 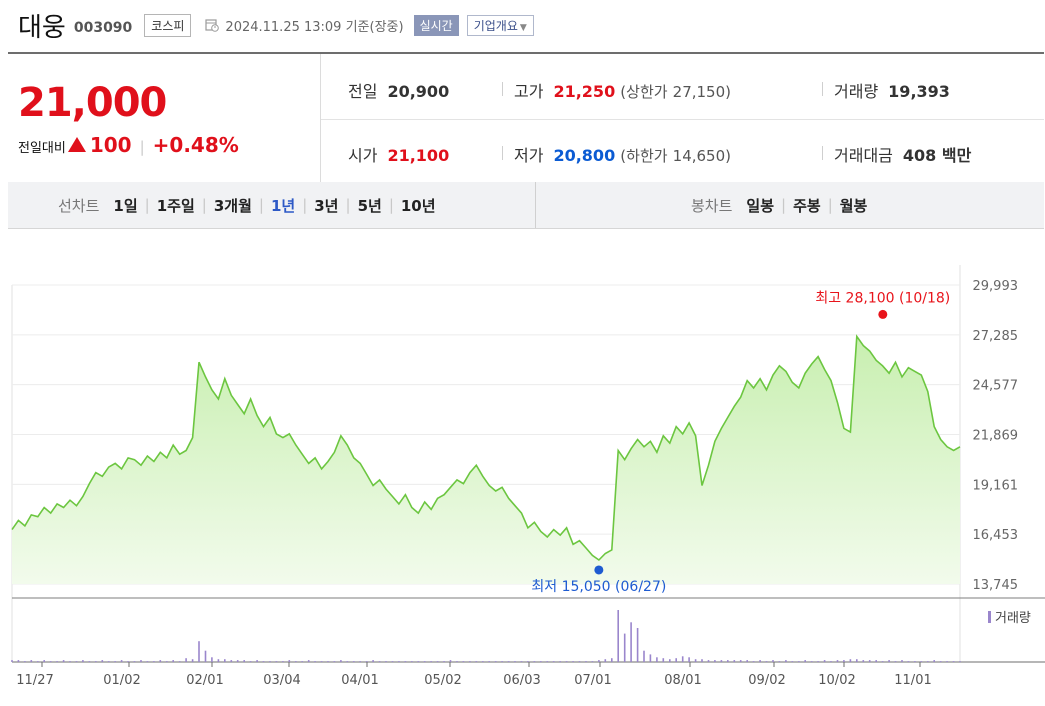 What do you see at coordinates (592, 680) in the screenshot?
I see `x-tick-label: 07/01` at bounding box center [592, 680].